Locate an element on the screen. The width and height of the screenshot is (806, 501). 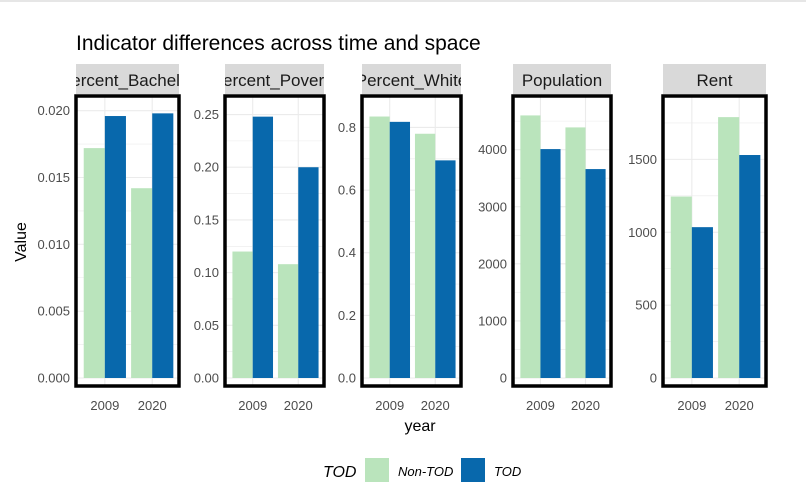
x-tick-label-percent-bachelor-2009: 2009 is located at coordinates (104, 405).